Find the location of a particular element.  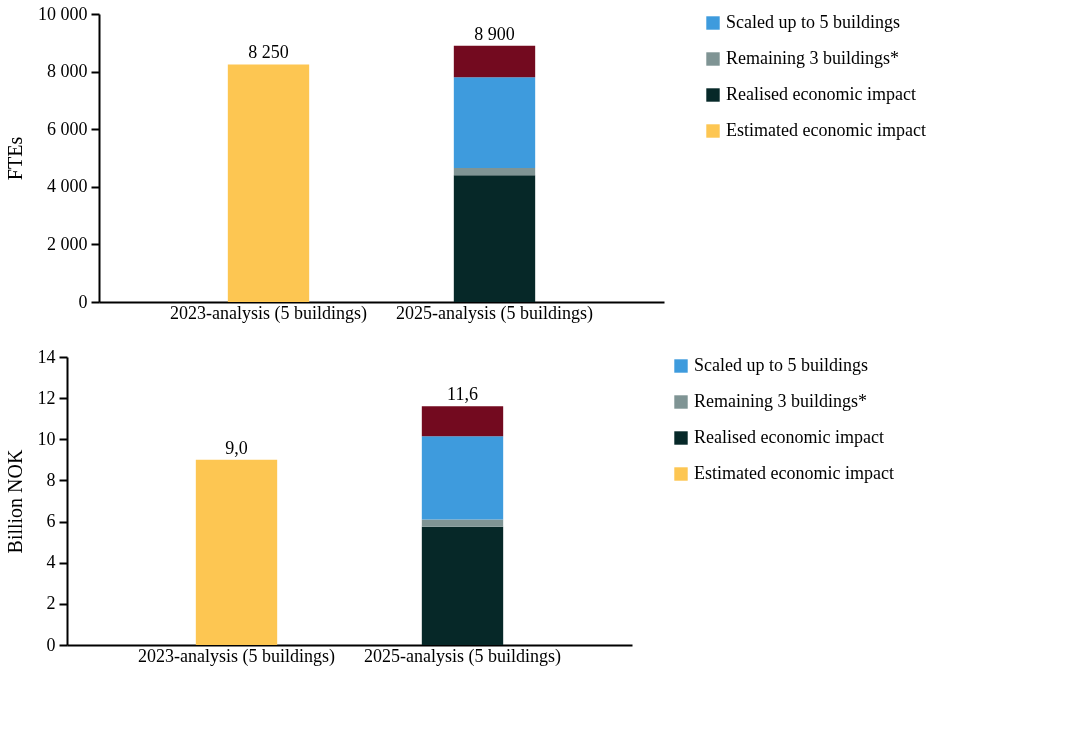

y-tick-label: 12 is located at coordinates (46, 397).